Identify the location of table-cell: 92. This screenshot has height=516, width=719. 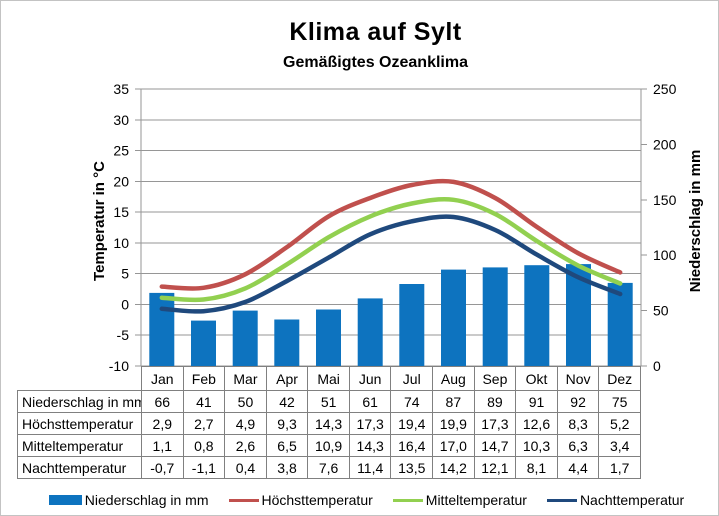
(578, 401).